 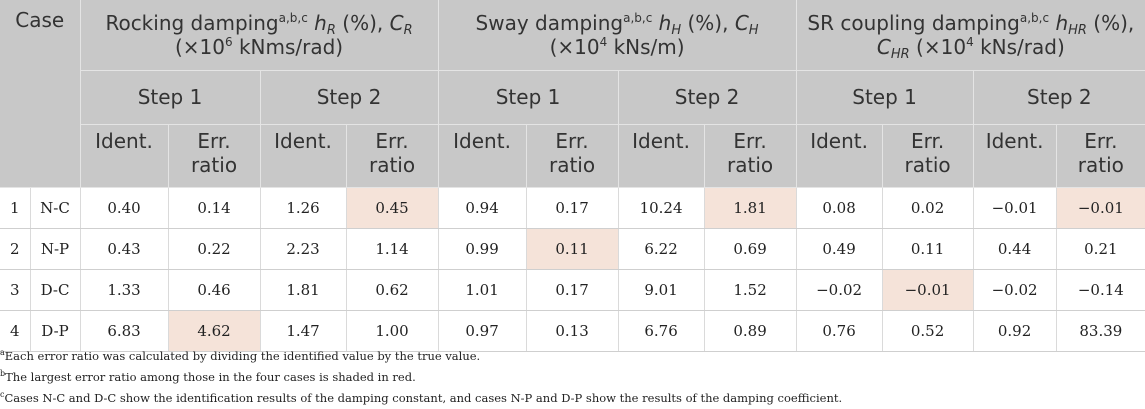 What do you see at coordinates (15, 208) in the screenshot?
I see `row-number: 1` at bounding box center [15, 208].